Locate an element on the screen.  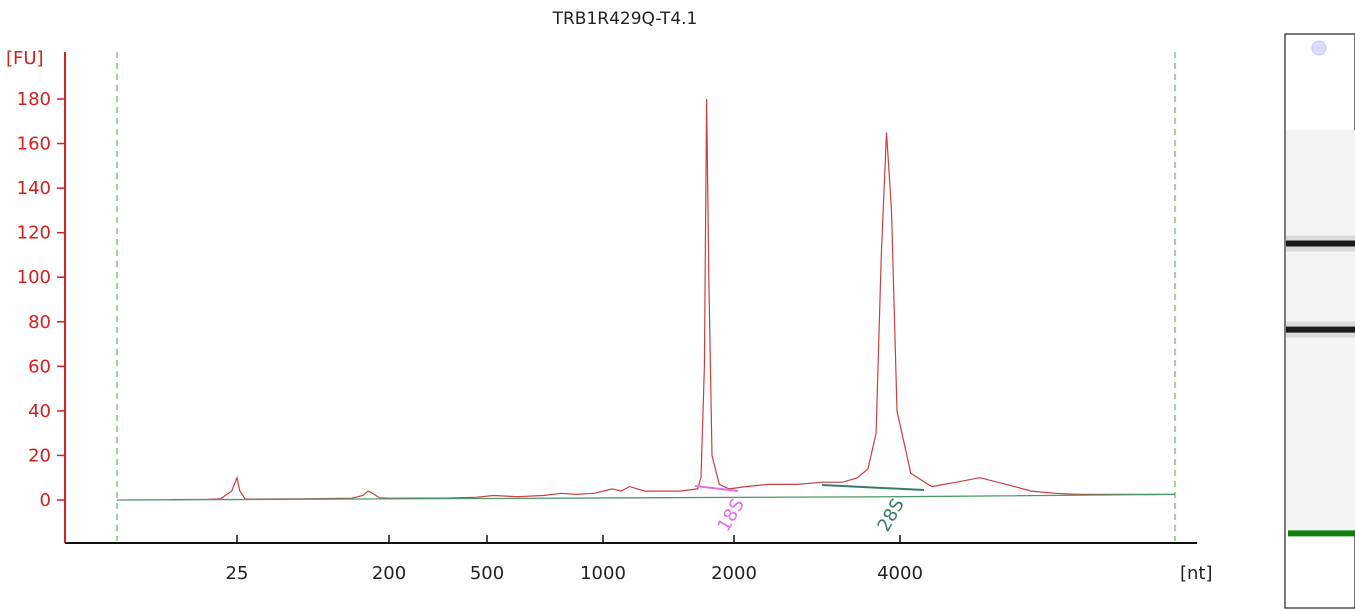
peak-label-18s: 18S is located at coordinates (731, 515).